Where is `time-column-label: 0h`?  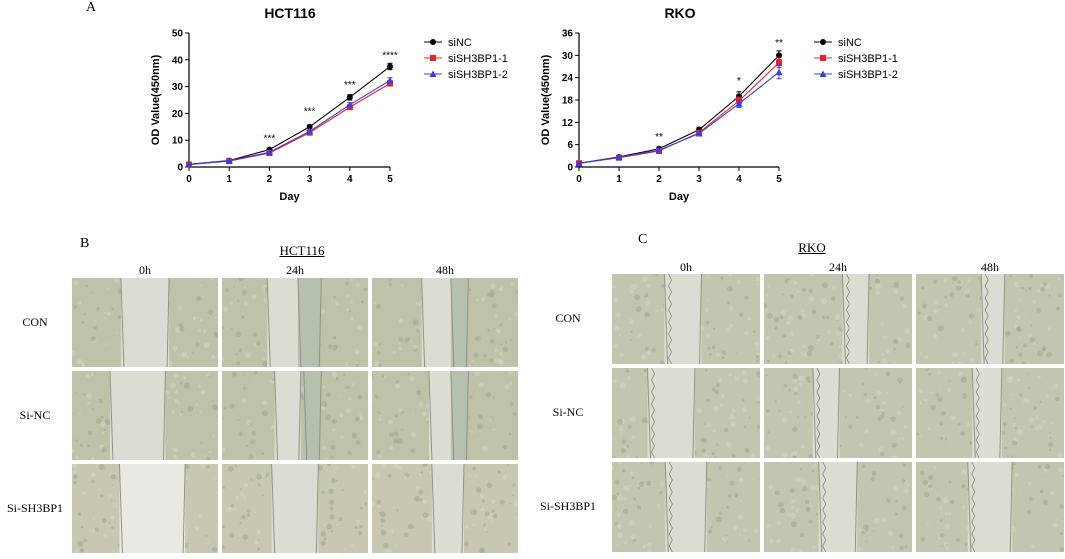
time-column-label: 0h is located at coordinates (145, 270).